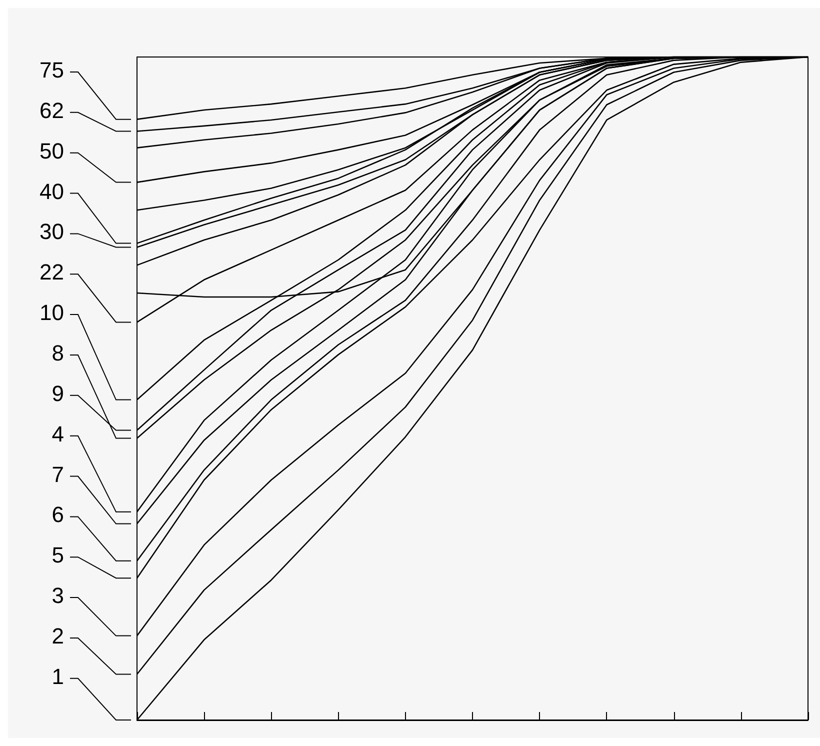  What do you see at coordinates (52, 110) in the screenshot?
I see `legend-label: 62` at bounding box center [52, 110].